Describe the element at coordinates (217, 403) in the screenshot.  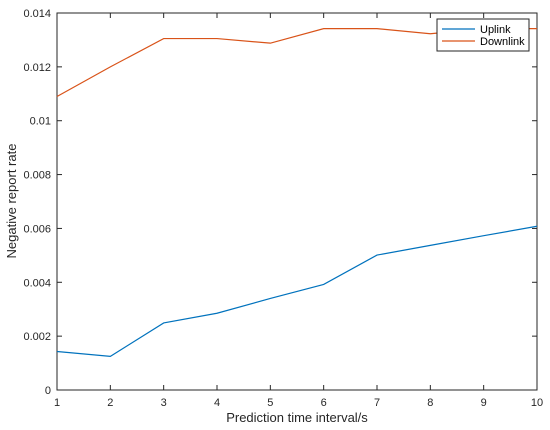
I see `x-tick-label: 4` at that location.